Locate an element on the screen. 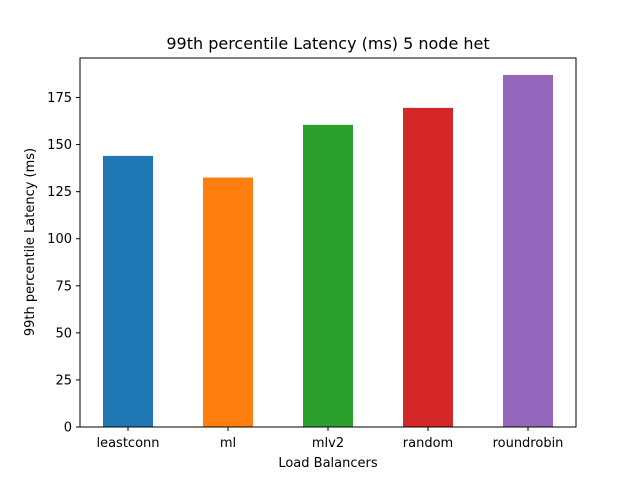 Image resolution: width=640 pixels, height=480 pixels. bar-roundrobin is located at coordinates (528, 250).